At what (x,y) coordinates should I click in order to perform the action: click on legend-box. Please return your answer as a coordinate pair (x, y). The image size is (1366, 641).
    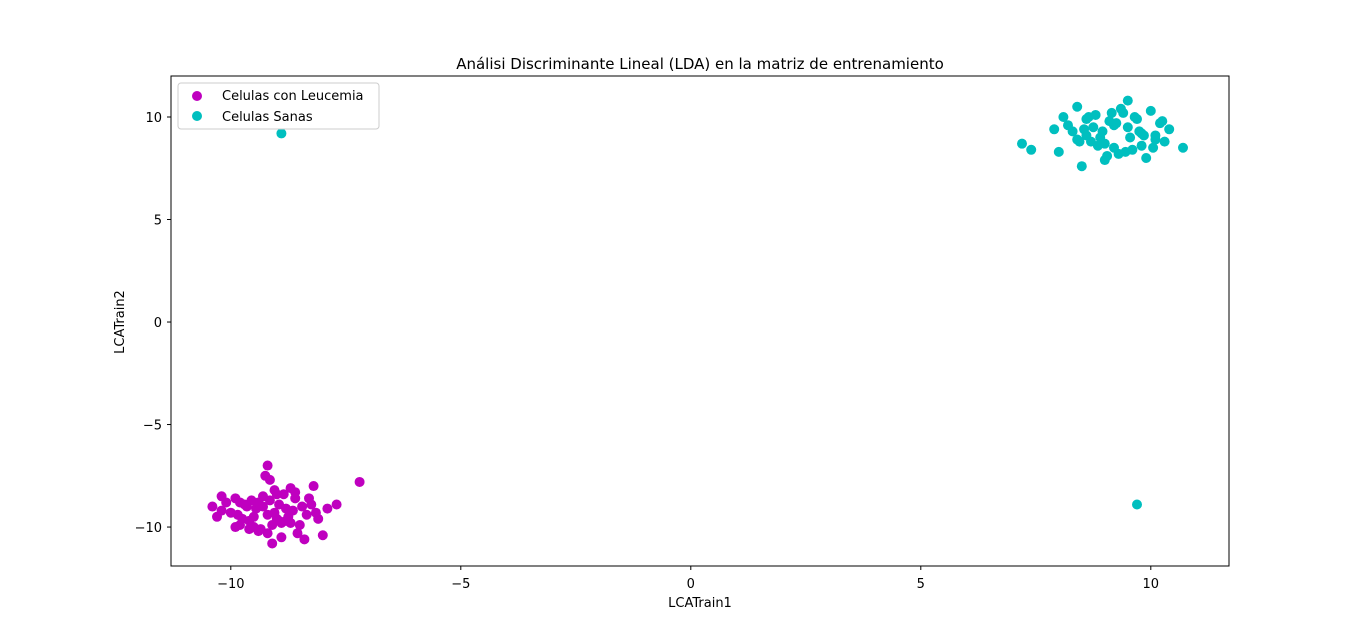
    Looking at the image, I should click on (278, 106).